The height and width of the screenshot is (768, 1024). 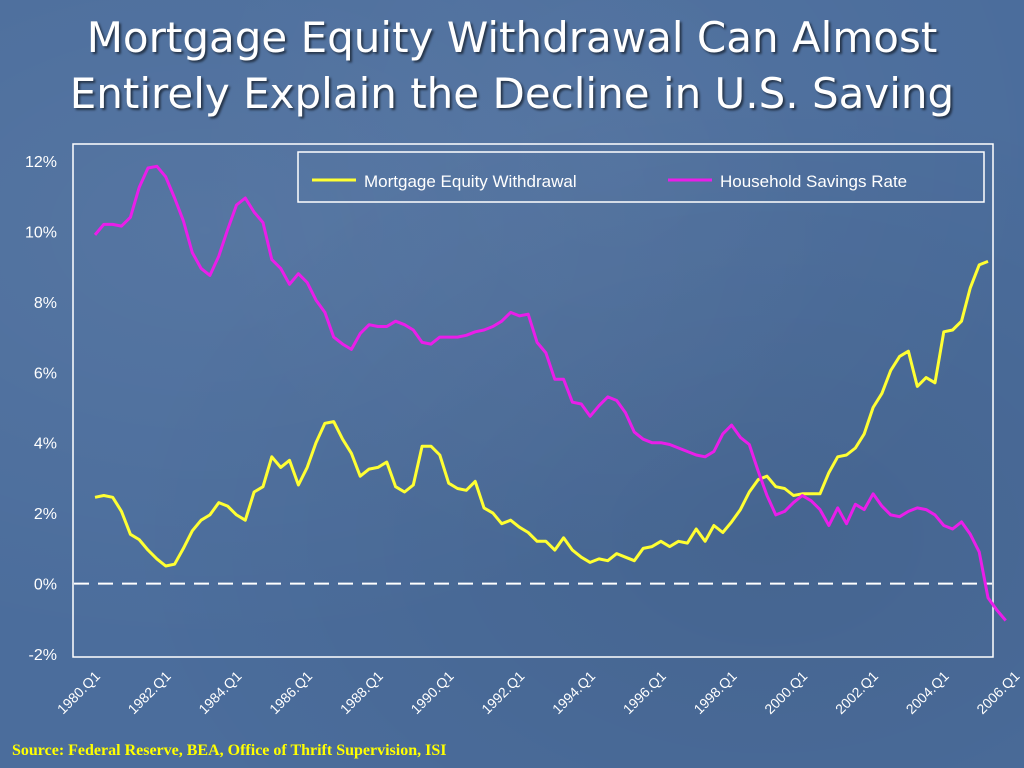 What do you see at coordinates (431, 692) in the screenshot?
I see `x-tick-label: 1990.Q1` at bounding box center [431, 692].